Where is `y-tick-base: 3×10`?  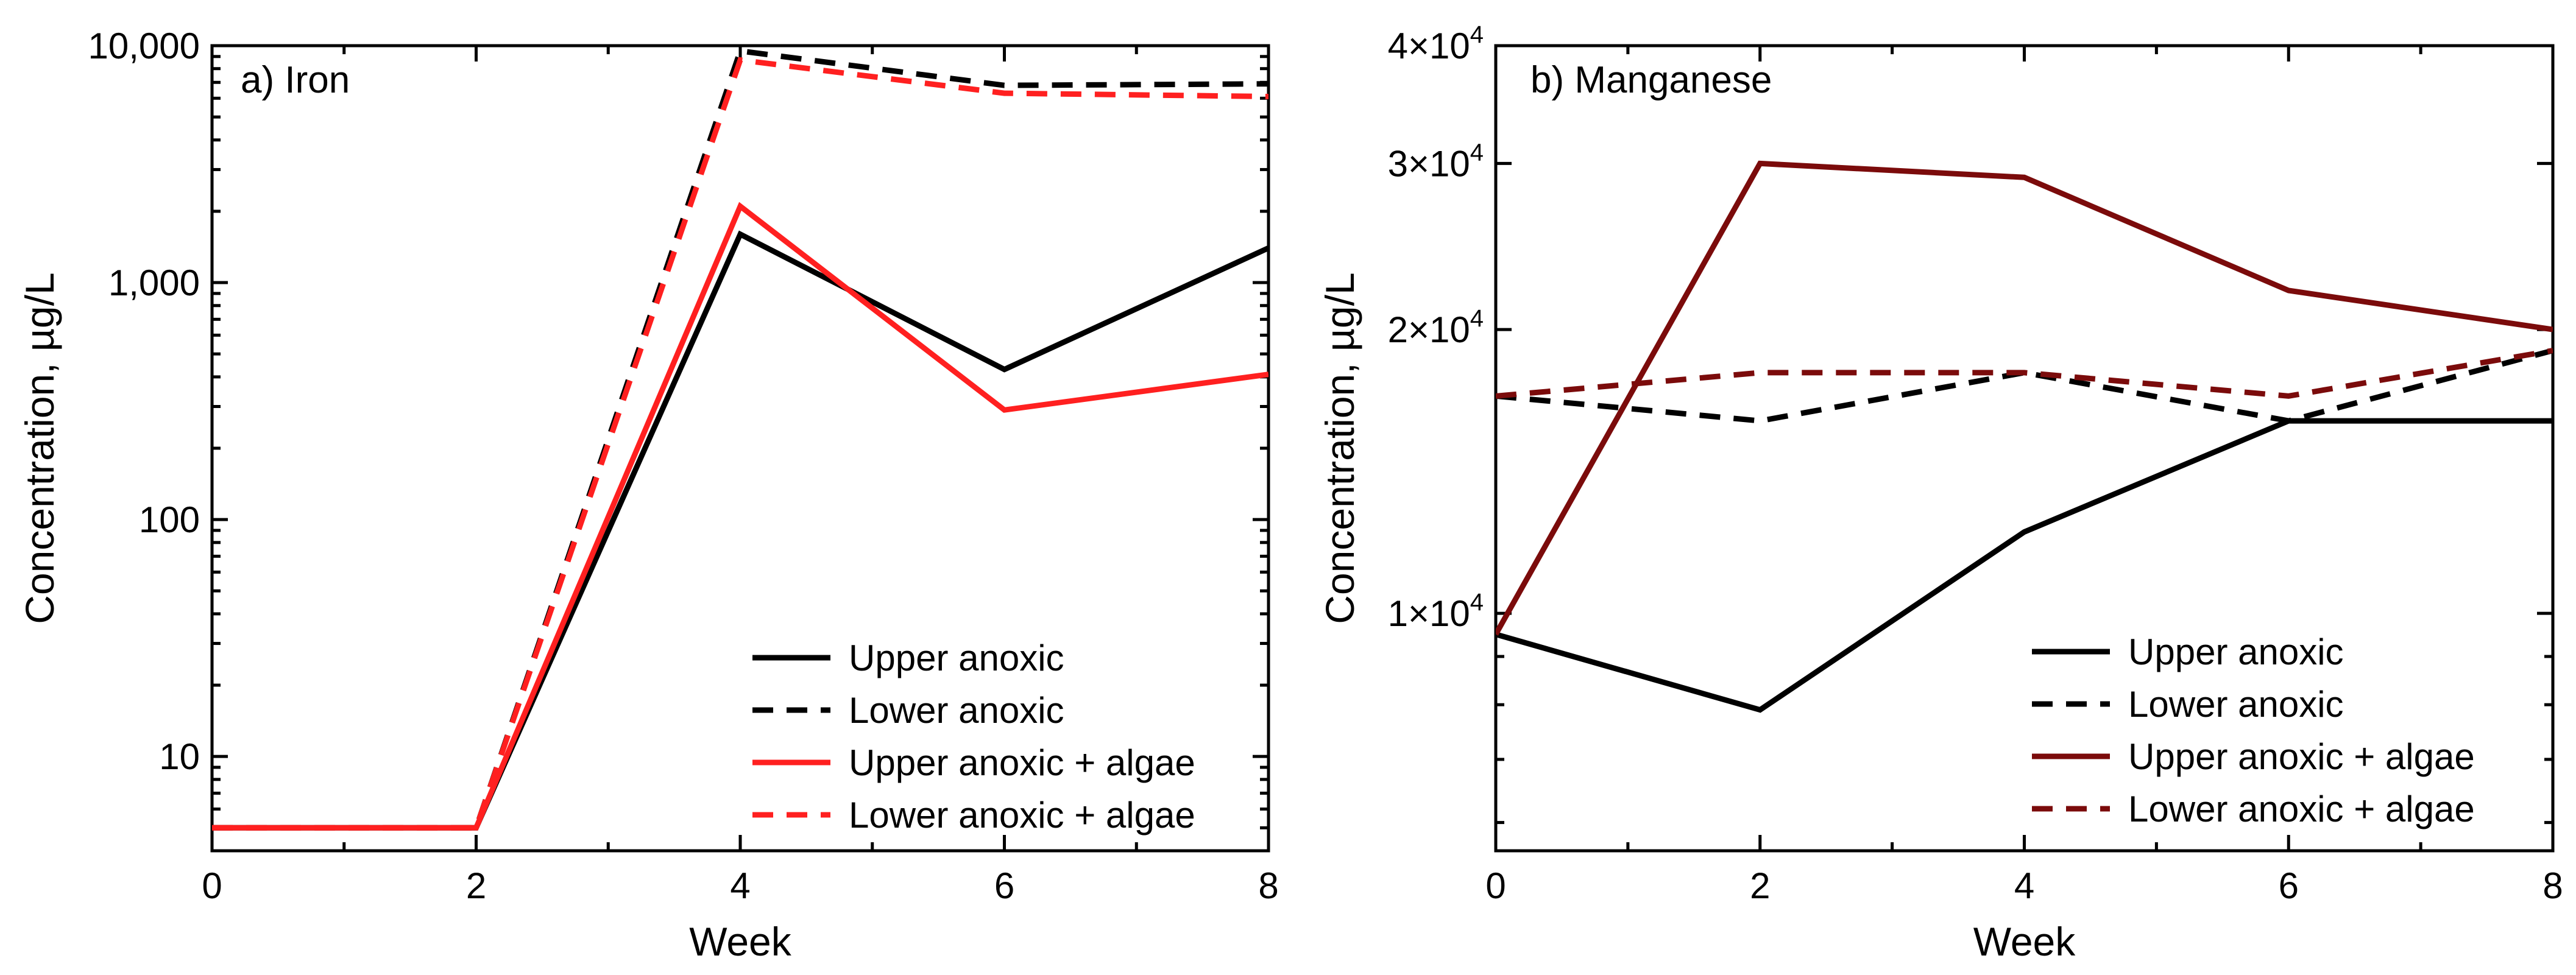
y-tick-base: 3×10 is located at coordinates (1429, 163).